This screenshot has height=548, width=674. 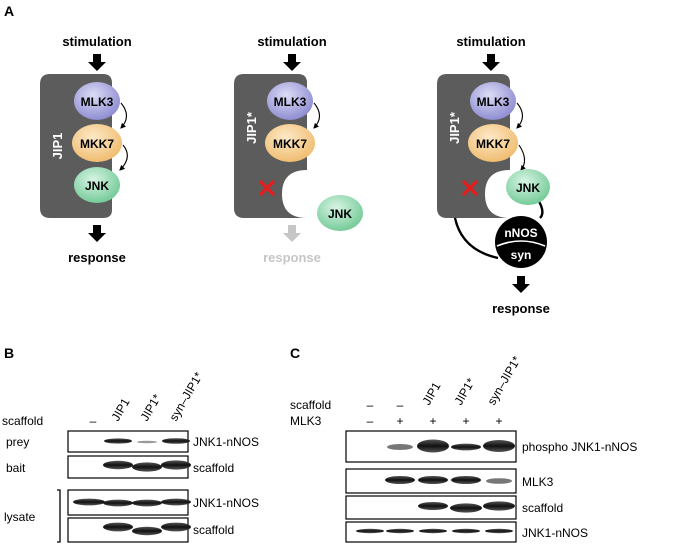 What do you see at coordinates (291, 41) in the screenshot?
I see `stimulation-label-2: stimulation` at bounding box center [291, 41].